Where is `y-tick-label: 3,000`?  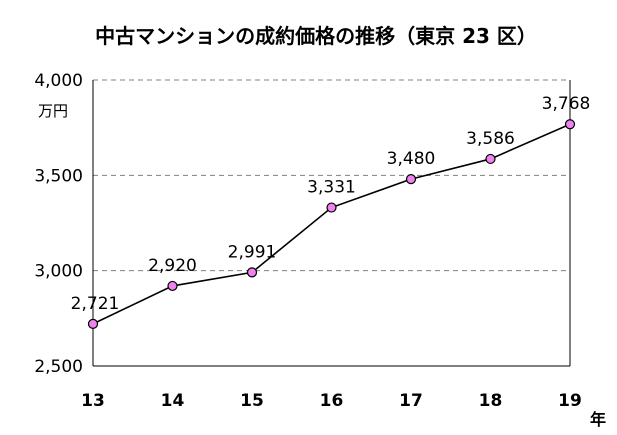
y-tick-label: 3,000 is located at coordinates (58, 272).